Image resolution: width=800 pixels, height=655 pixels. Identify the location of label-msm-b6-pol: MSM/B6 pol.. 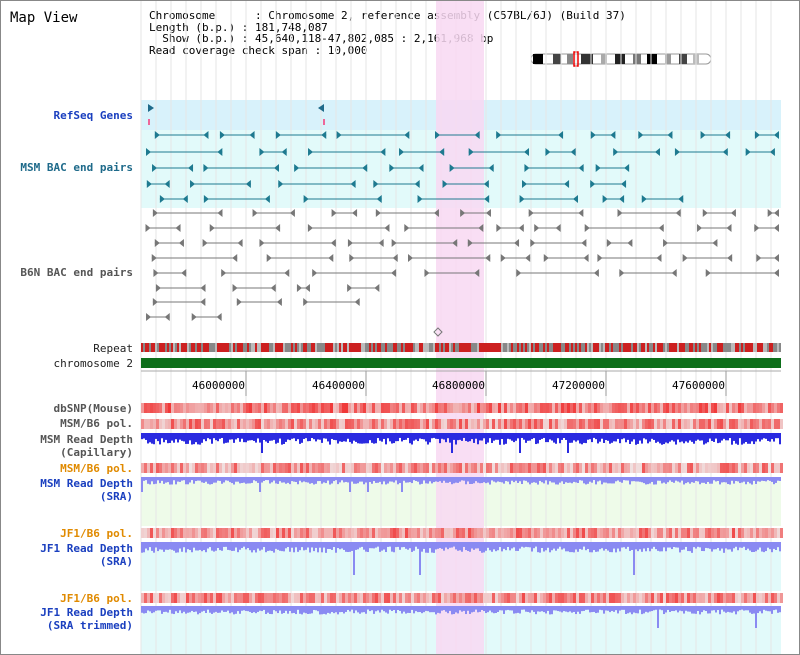
(96, 423).